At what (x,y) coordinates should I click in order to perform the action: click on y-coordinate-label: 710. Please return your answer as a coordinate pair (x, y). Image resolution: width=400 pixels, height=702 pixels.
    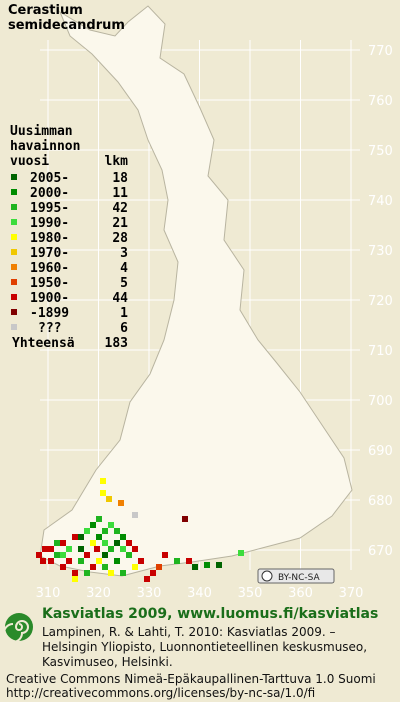
    Looking at the image, I should click on (380, 351).